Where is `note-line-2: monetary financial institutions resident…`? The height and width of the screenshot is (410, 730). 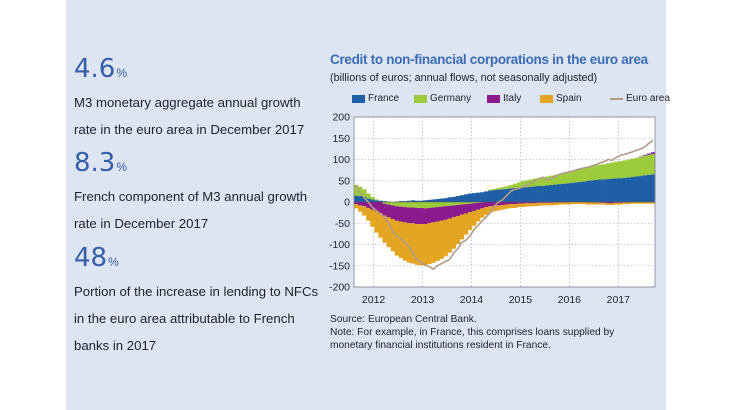
note-line-2: monetary financial institutions resident… is located at coordinates (440, 345).